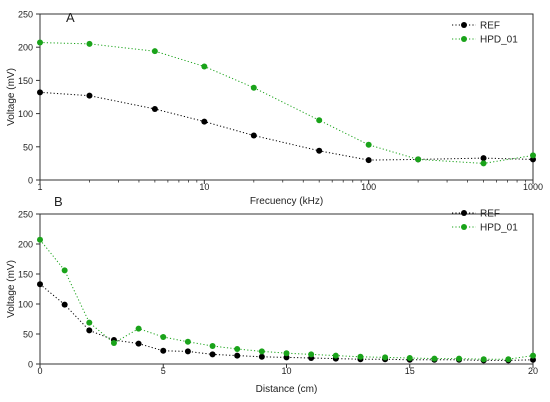  I want to click on x-tick-label: 1, so click(39, 187).